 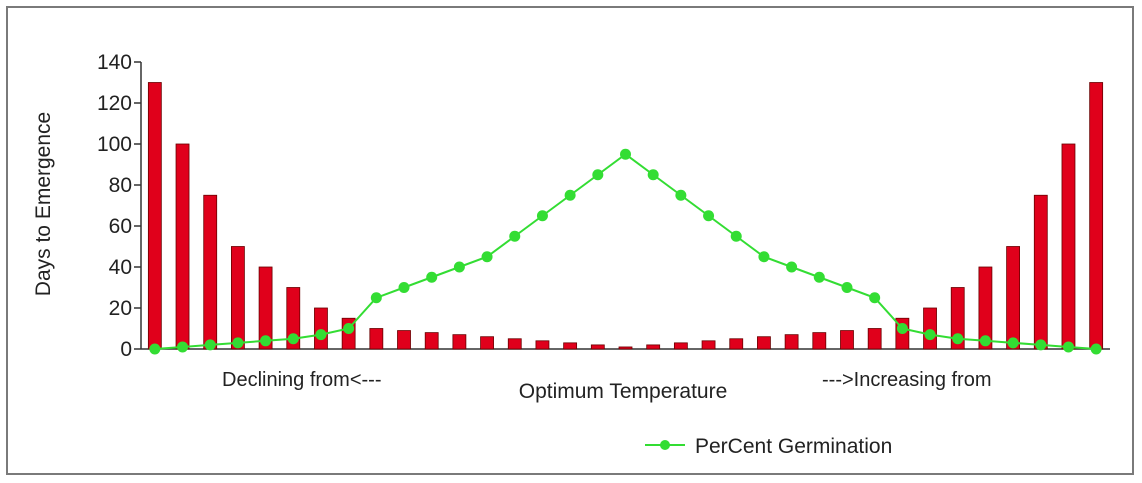 I want to click on y-tick-label: 120, so click(x=114, y=103).